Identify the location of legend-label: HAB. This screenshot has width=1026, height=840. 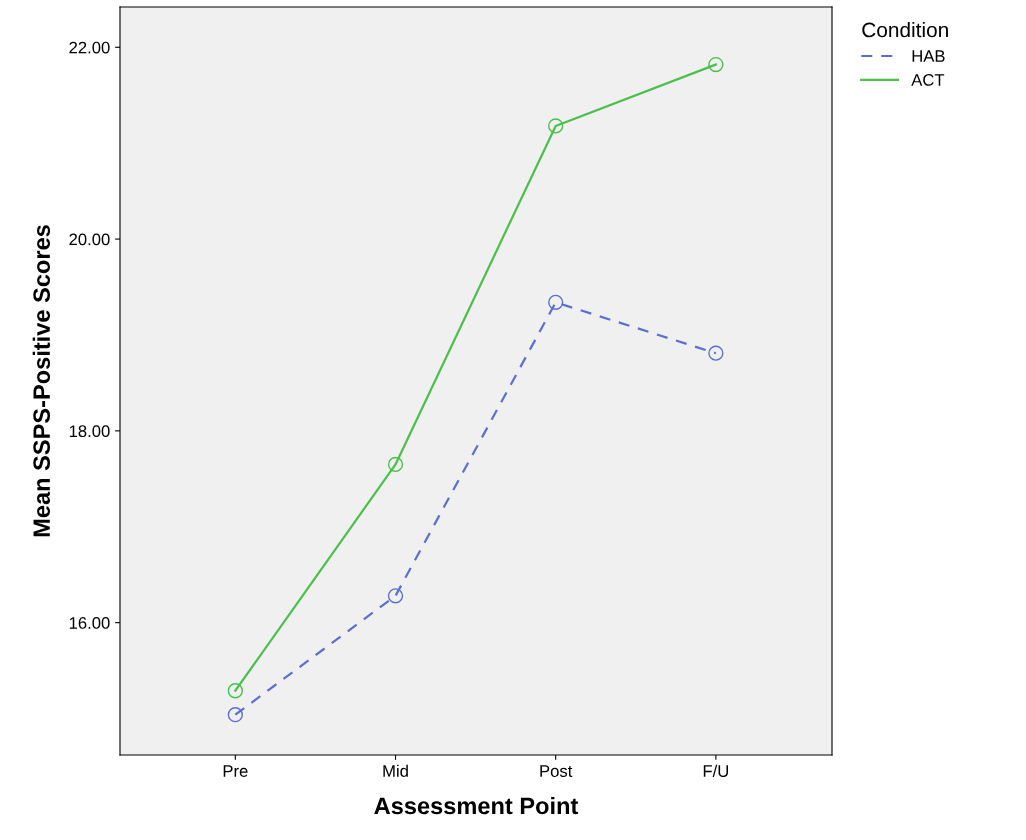
(928, 56).